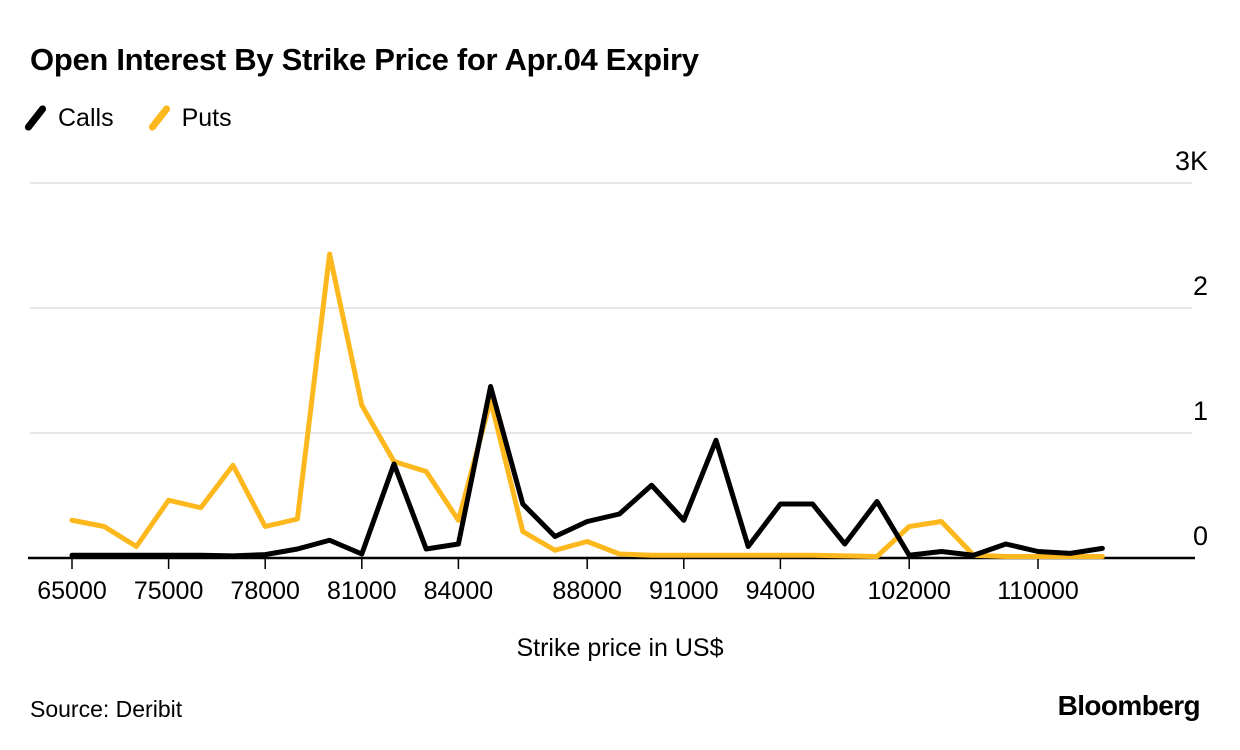 Image resolution: width=1240 pixels, height=750 pixels. What do you see at coordinates (1038, 591) in the screenshot?
I see `x-axis-tick-label: 110000` at bounding box center [1038, 591].